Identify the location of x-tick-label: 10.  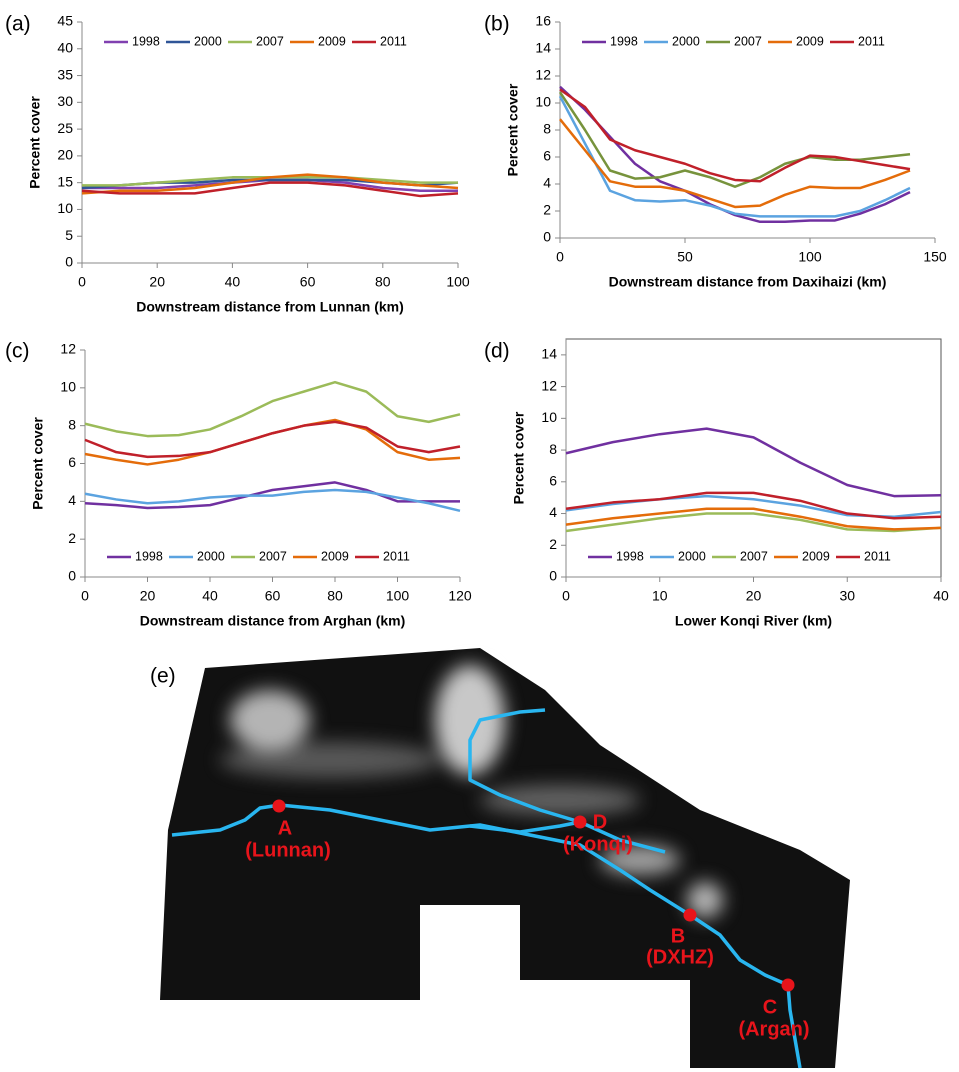
(660, 596).